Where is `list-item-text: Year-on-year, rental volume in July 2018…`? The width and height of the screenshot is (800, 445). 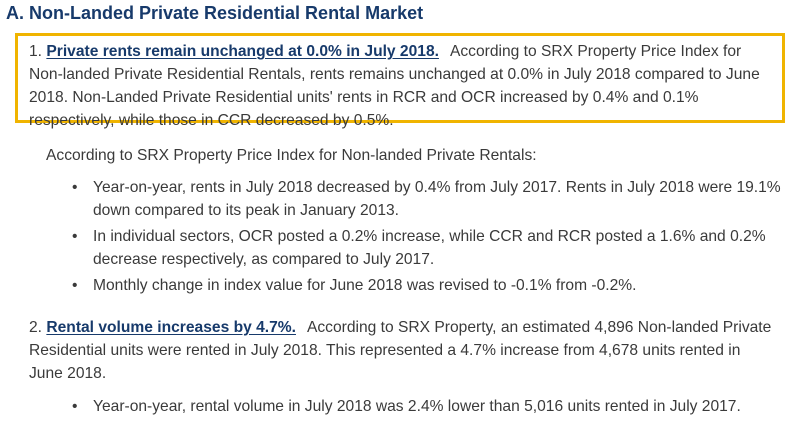
list-item-text: Year-on-year, rental volume in July 2018… is located at coordinates (417, 406).